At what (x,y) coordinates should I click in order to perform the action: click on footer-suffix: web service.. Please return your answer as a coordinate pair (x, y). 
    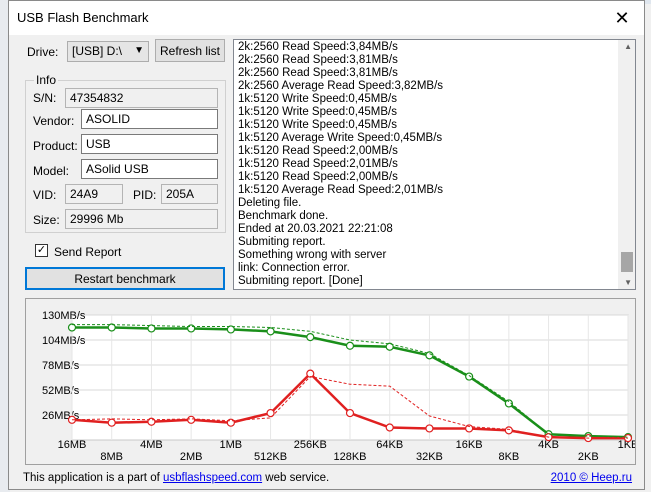
    Looking at the image, I should click on (296, 478).